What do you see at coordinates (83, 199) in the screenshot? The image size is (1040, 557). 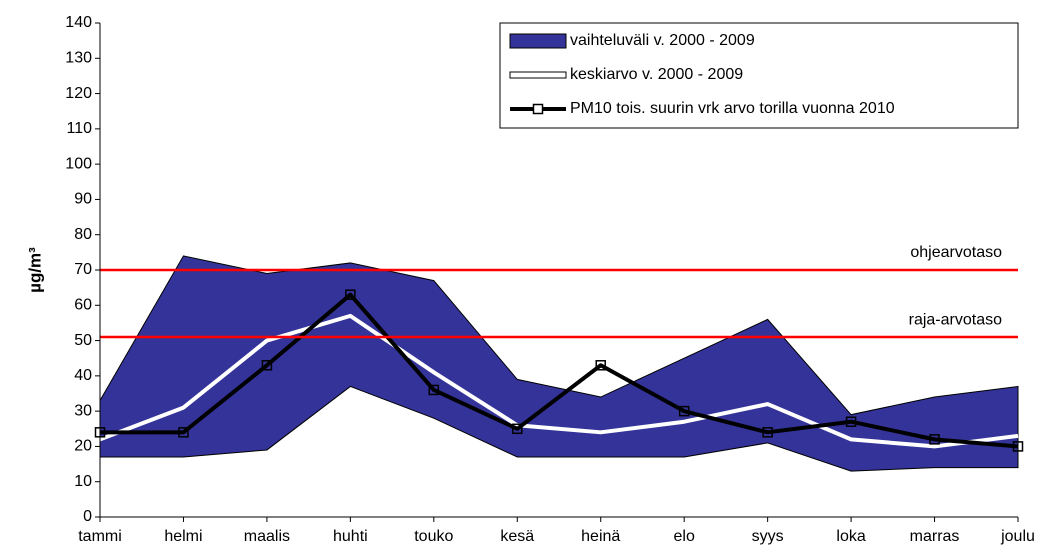 I see `y-tick-label: 90` at bounding box center [83, 199].